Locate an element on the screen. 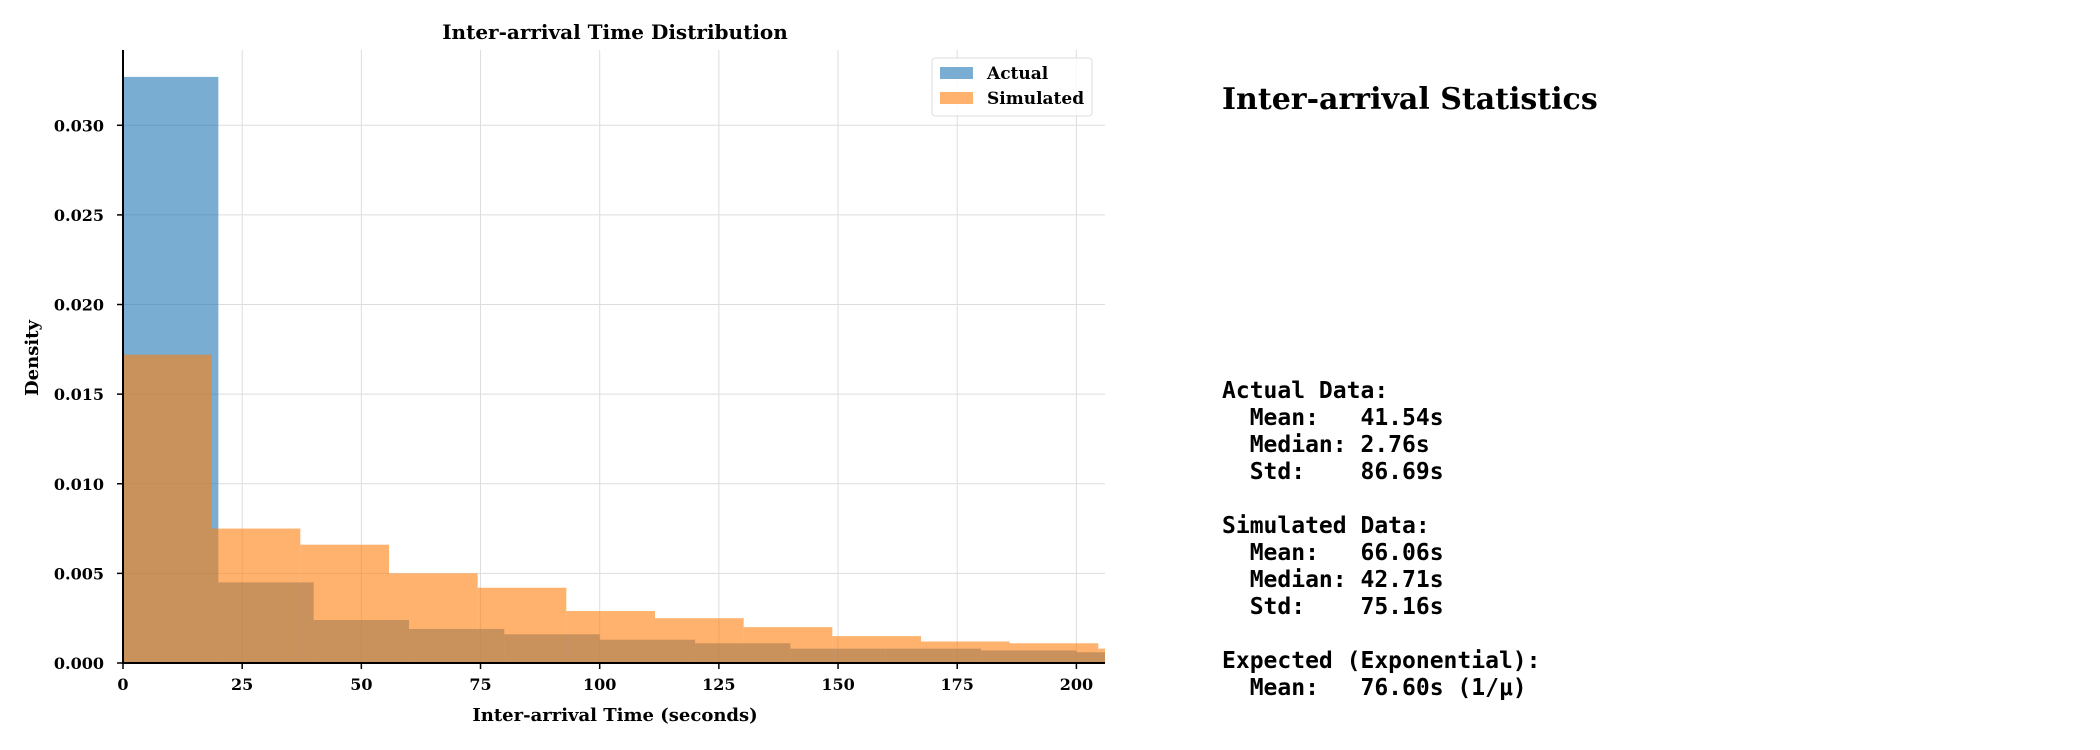 This screenshot has width=2100, height=750. x-axis-label: Inter-arrival Time (seconds) is located at coordinates (614, 715).